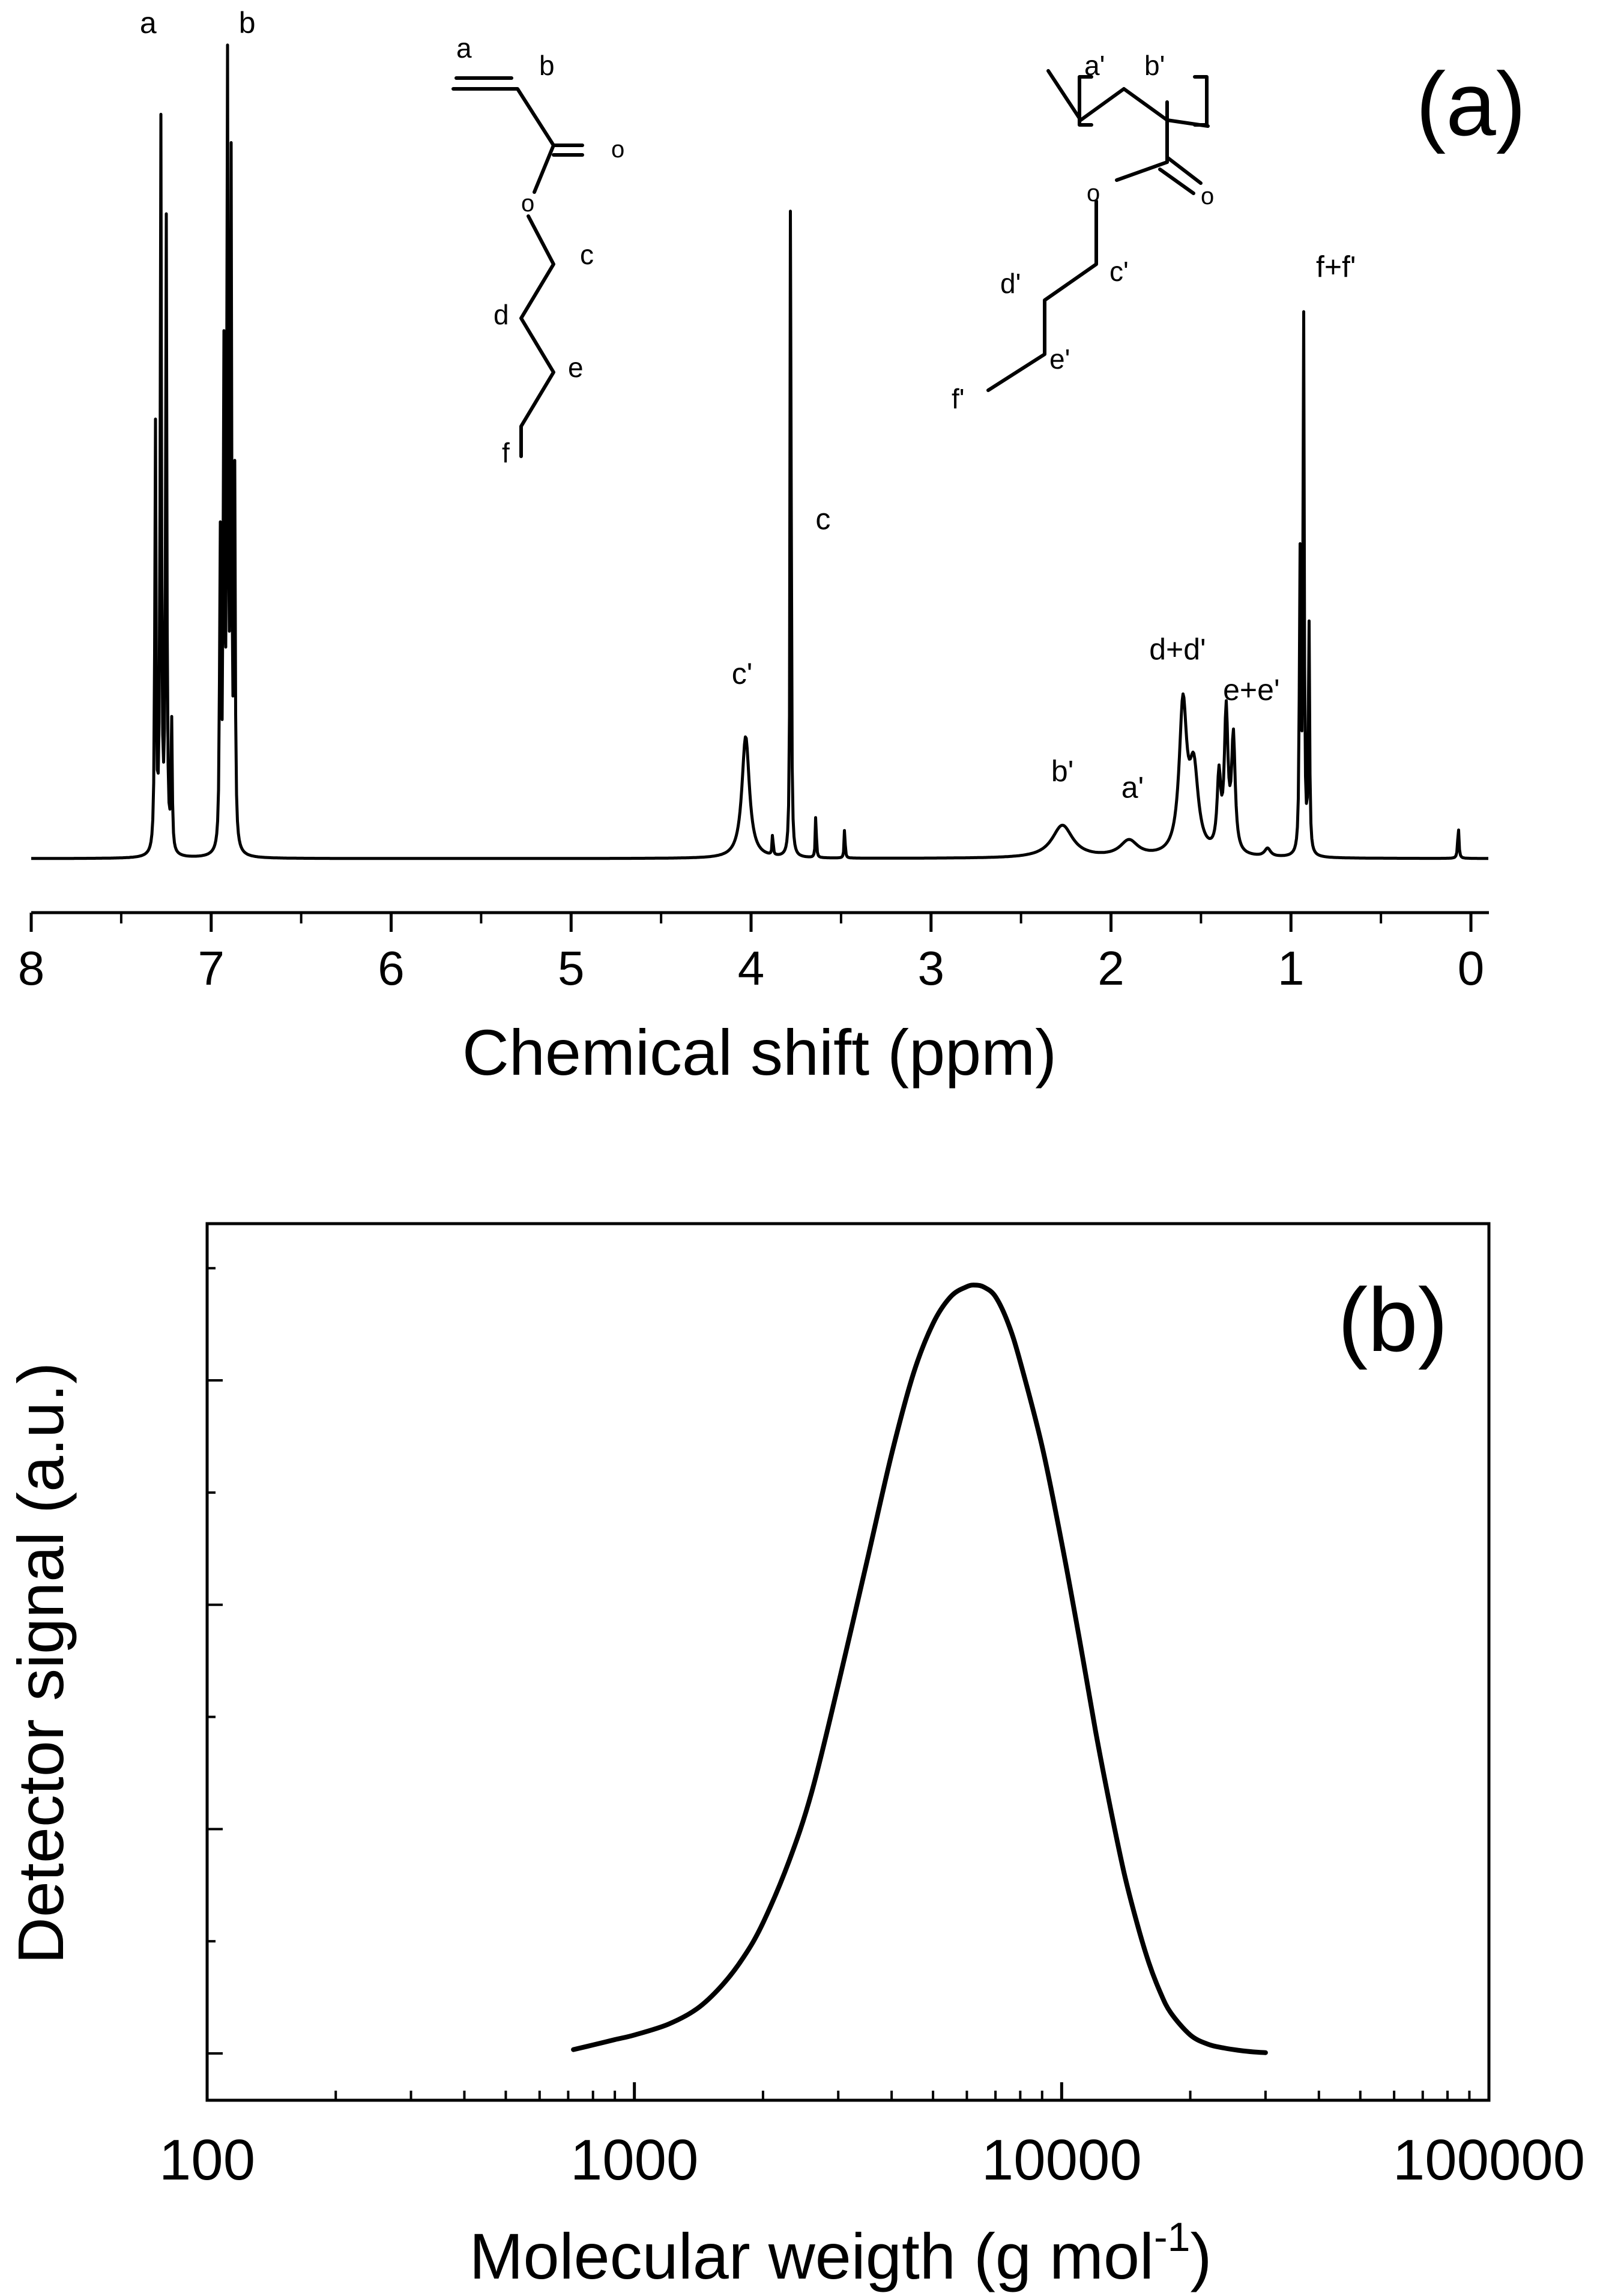  What do you see at coordinates (215, 1661) in the screenshot?
I see `y-axis-ticks` at bounding box center [215, 1661].